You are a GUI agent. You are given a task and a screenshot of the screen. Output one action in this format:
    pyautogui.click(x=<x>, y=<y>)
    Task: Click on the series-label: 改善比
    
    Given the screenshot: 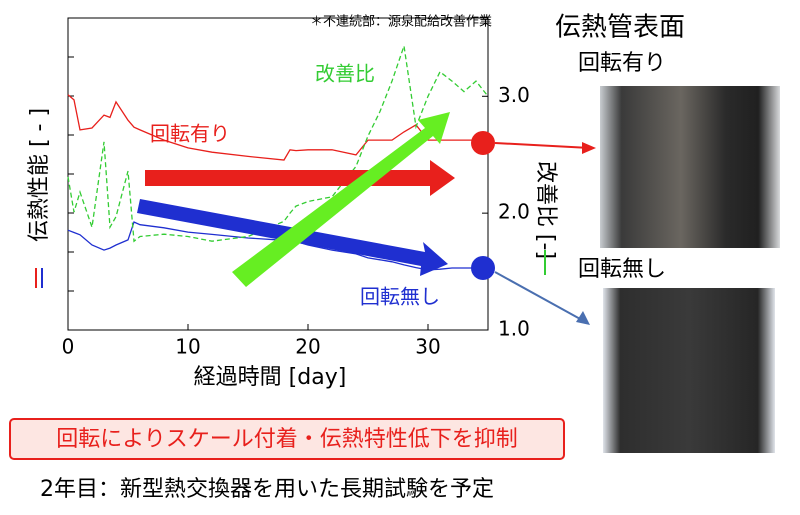 What is the action you would take?
    pyautogui.click(x=345, y=74)
    